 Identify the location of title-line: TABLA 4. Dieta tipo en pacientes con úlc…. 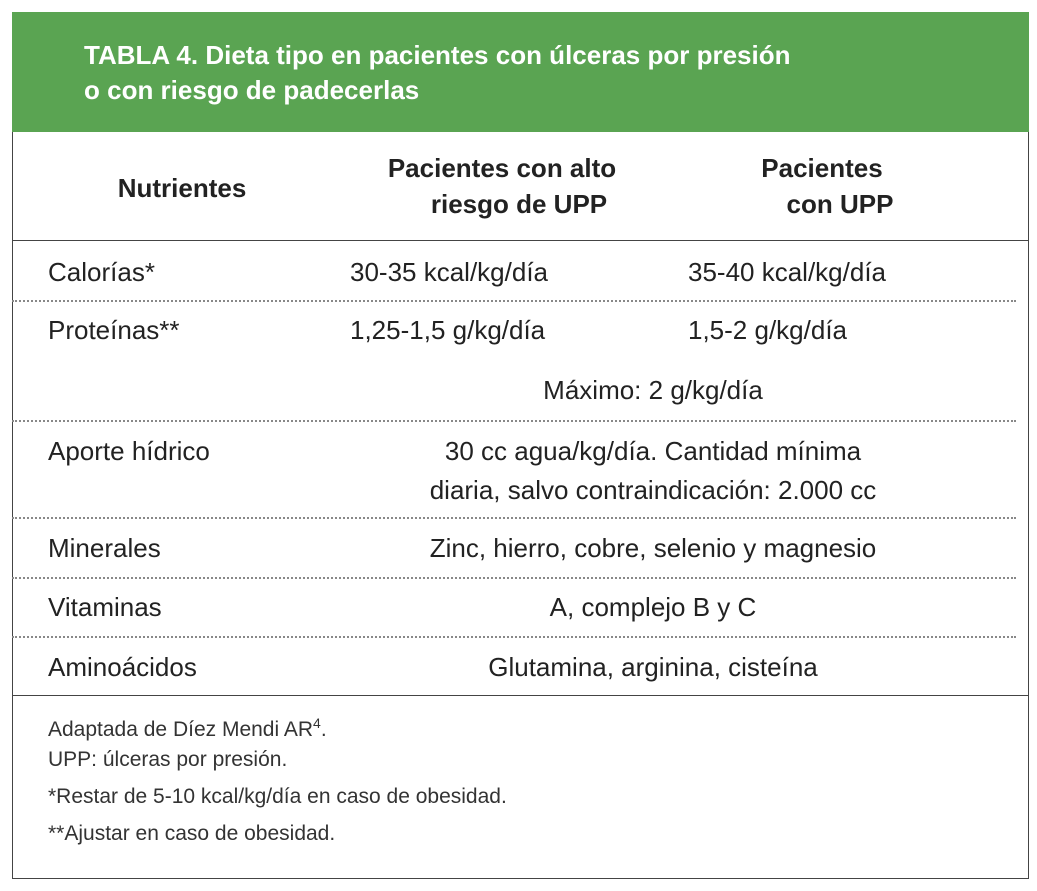
(437, 55).